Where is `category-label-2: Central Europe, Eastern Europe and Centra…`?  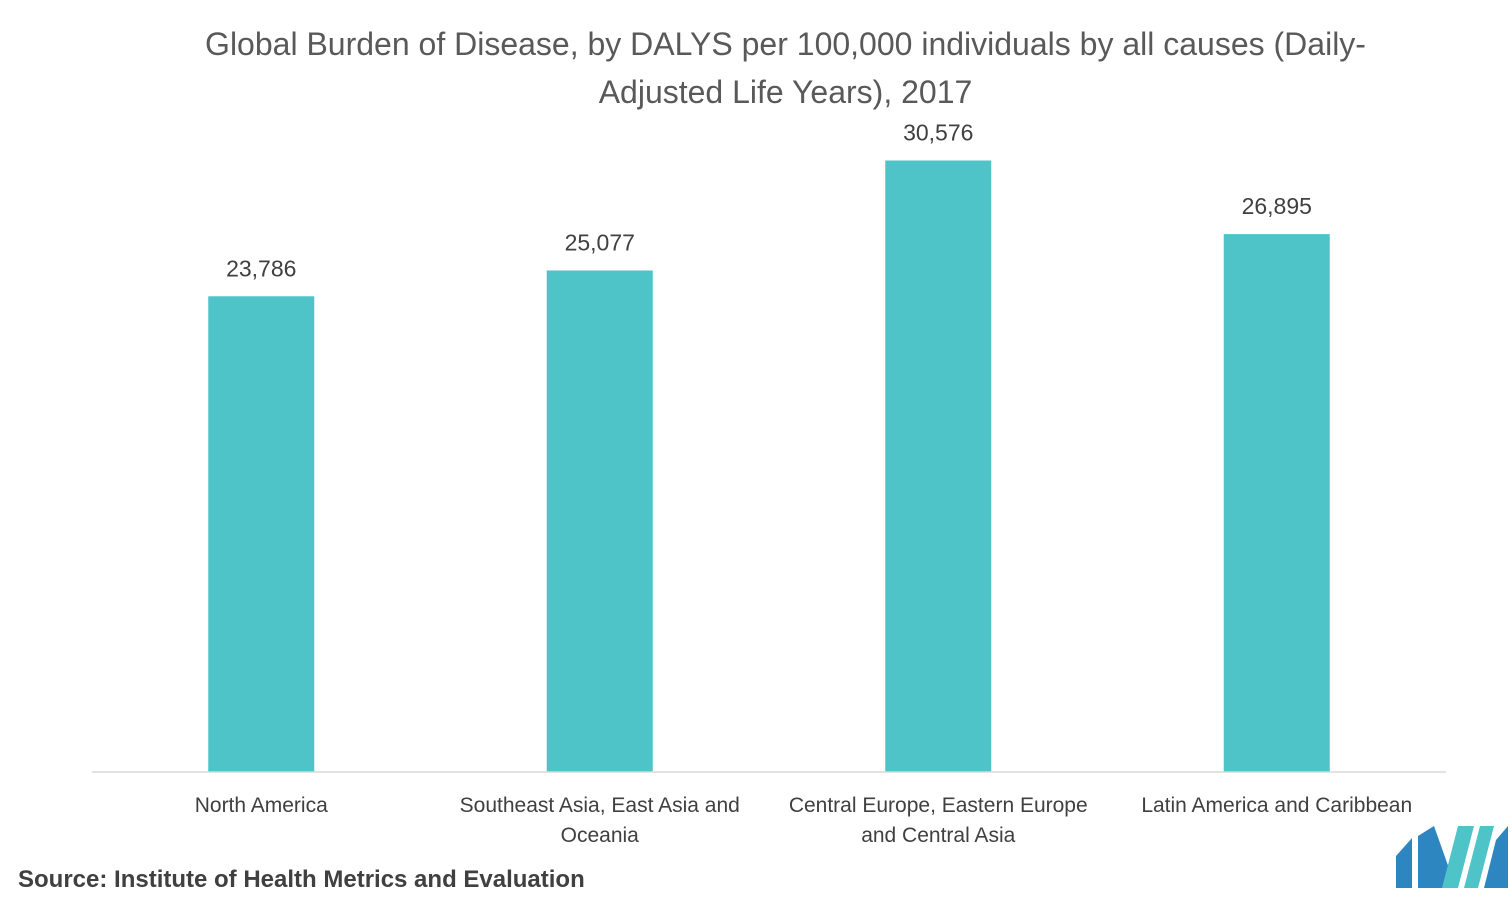 category-label-2: Central Europe, Eastern Europe and Centra… is located at coordinates (938, 820).